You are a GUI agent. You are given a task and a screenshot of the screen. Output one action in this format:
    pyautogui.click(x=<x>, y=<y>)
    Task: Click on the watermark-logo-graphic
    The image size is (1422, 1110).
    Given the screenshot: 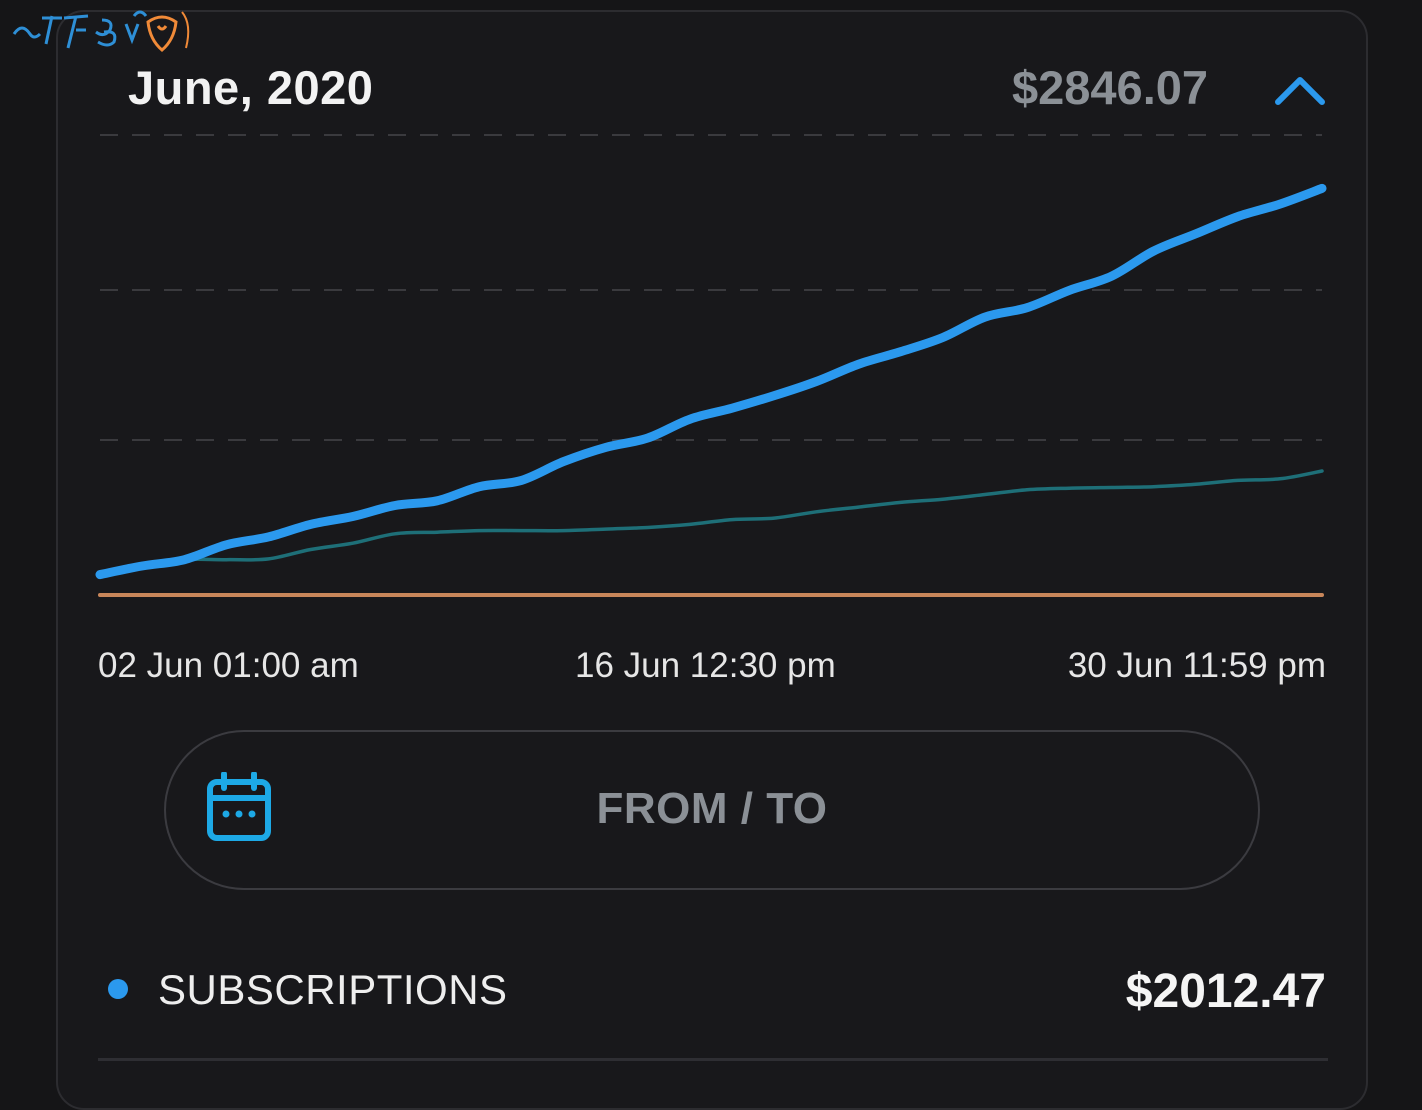 What is the action you would take?
    pyautogui.click(x=101, y=31)
    